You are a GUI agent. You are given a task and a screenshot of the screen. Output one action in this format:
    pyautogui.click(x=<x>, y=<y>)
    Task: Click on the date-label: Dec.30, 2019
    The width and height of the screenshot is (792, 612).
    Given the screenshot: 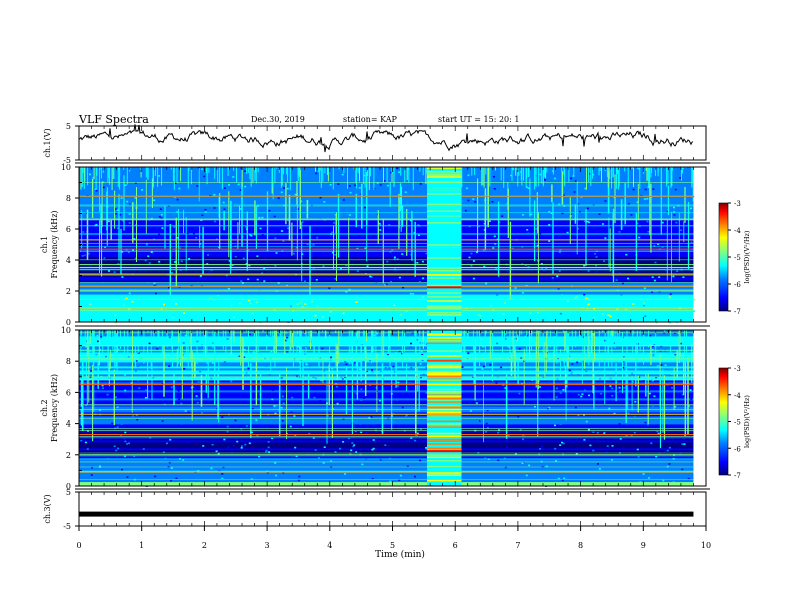 What is the action you would take?
    pyautogui.click(x=278, y=119)
    